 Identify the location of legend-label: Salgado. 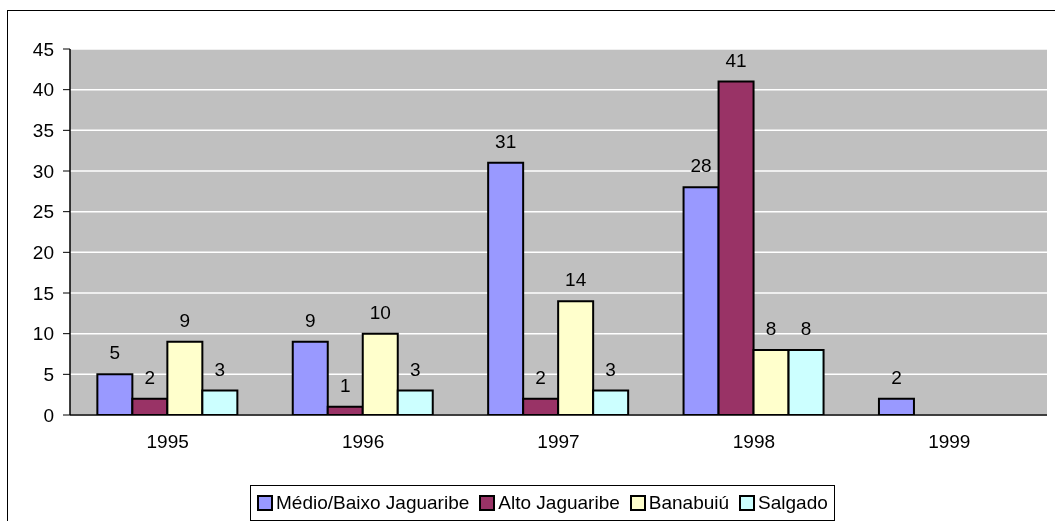
(793, 503).